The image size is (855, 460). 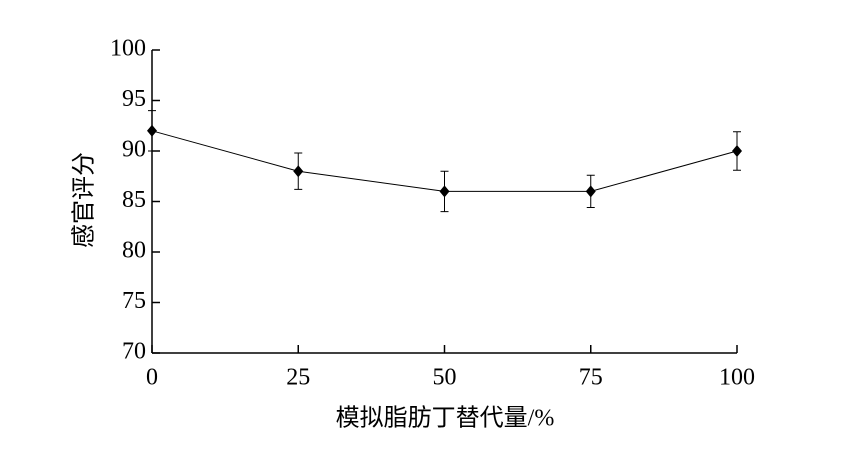 I want to click on y-tick-label: 85, so click(x=134, y=200).